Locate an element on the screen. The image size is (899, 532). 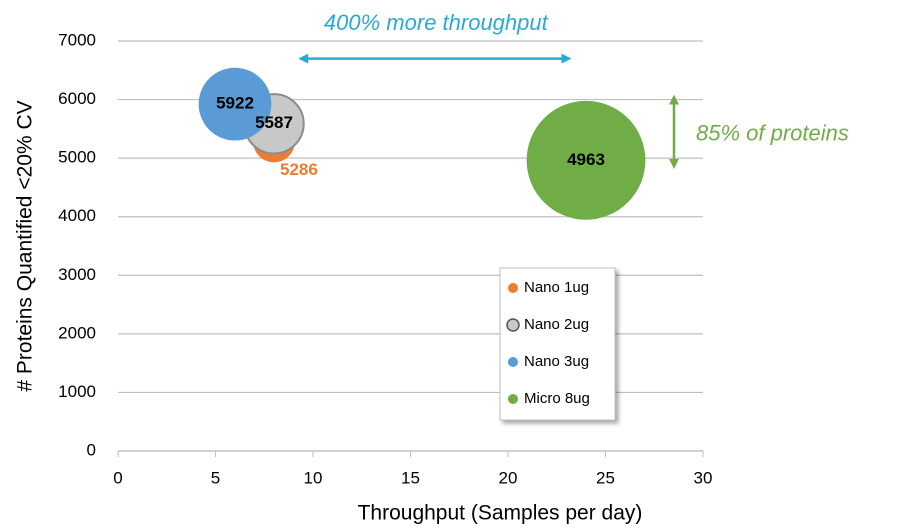
x-tick-label: 10 is located at coordinates (313, 477).